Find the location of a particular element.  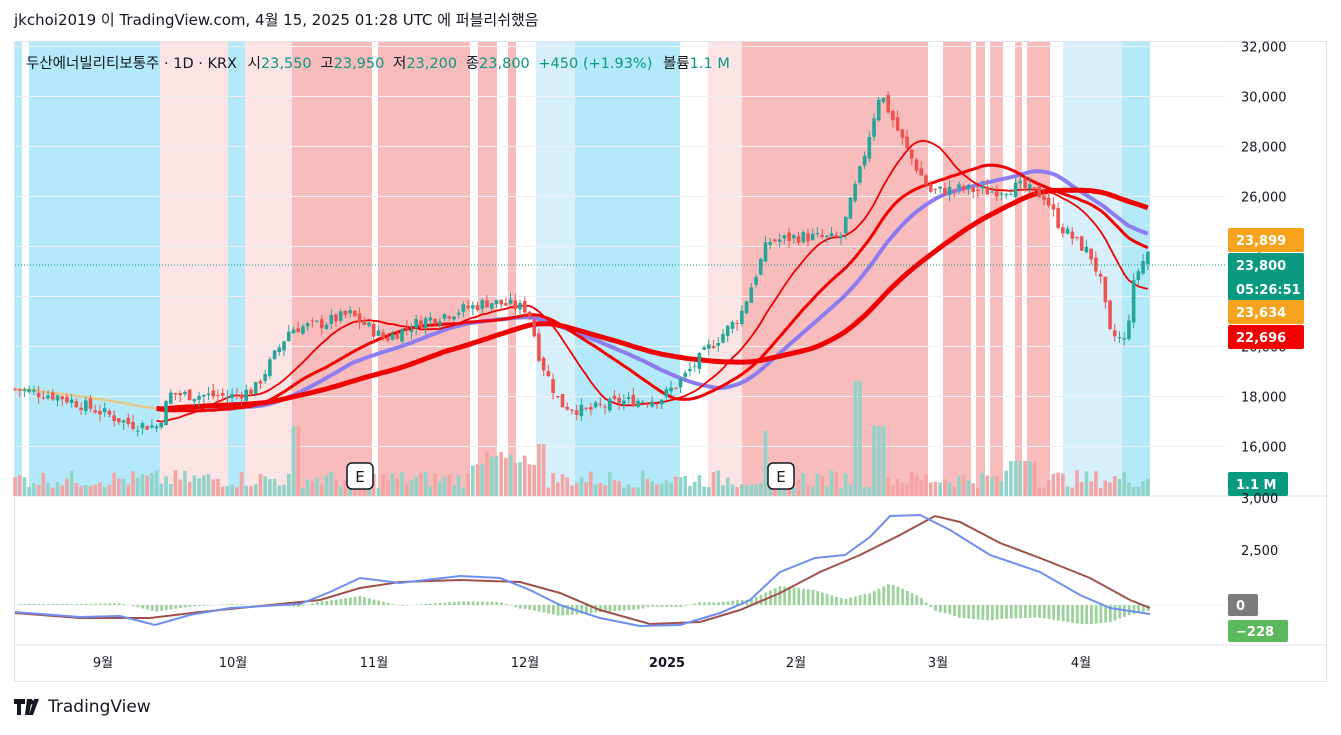

price-tags: 23,899 23,800 05:26:51 23,634 22,696 1.1 M is located at coordinates (1266, 362).